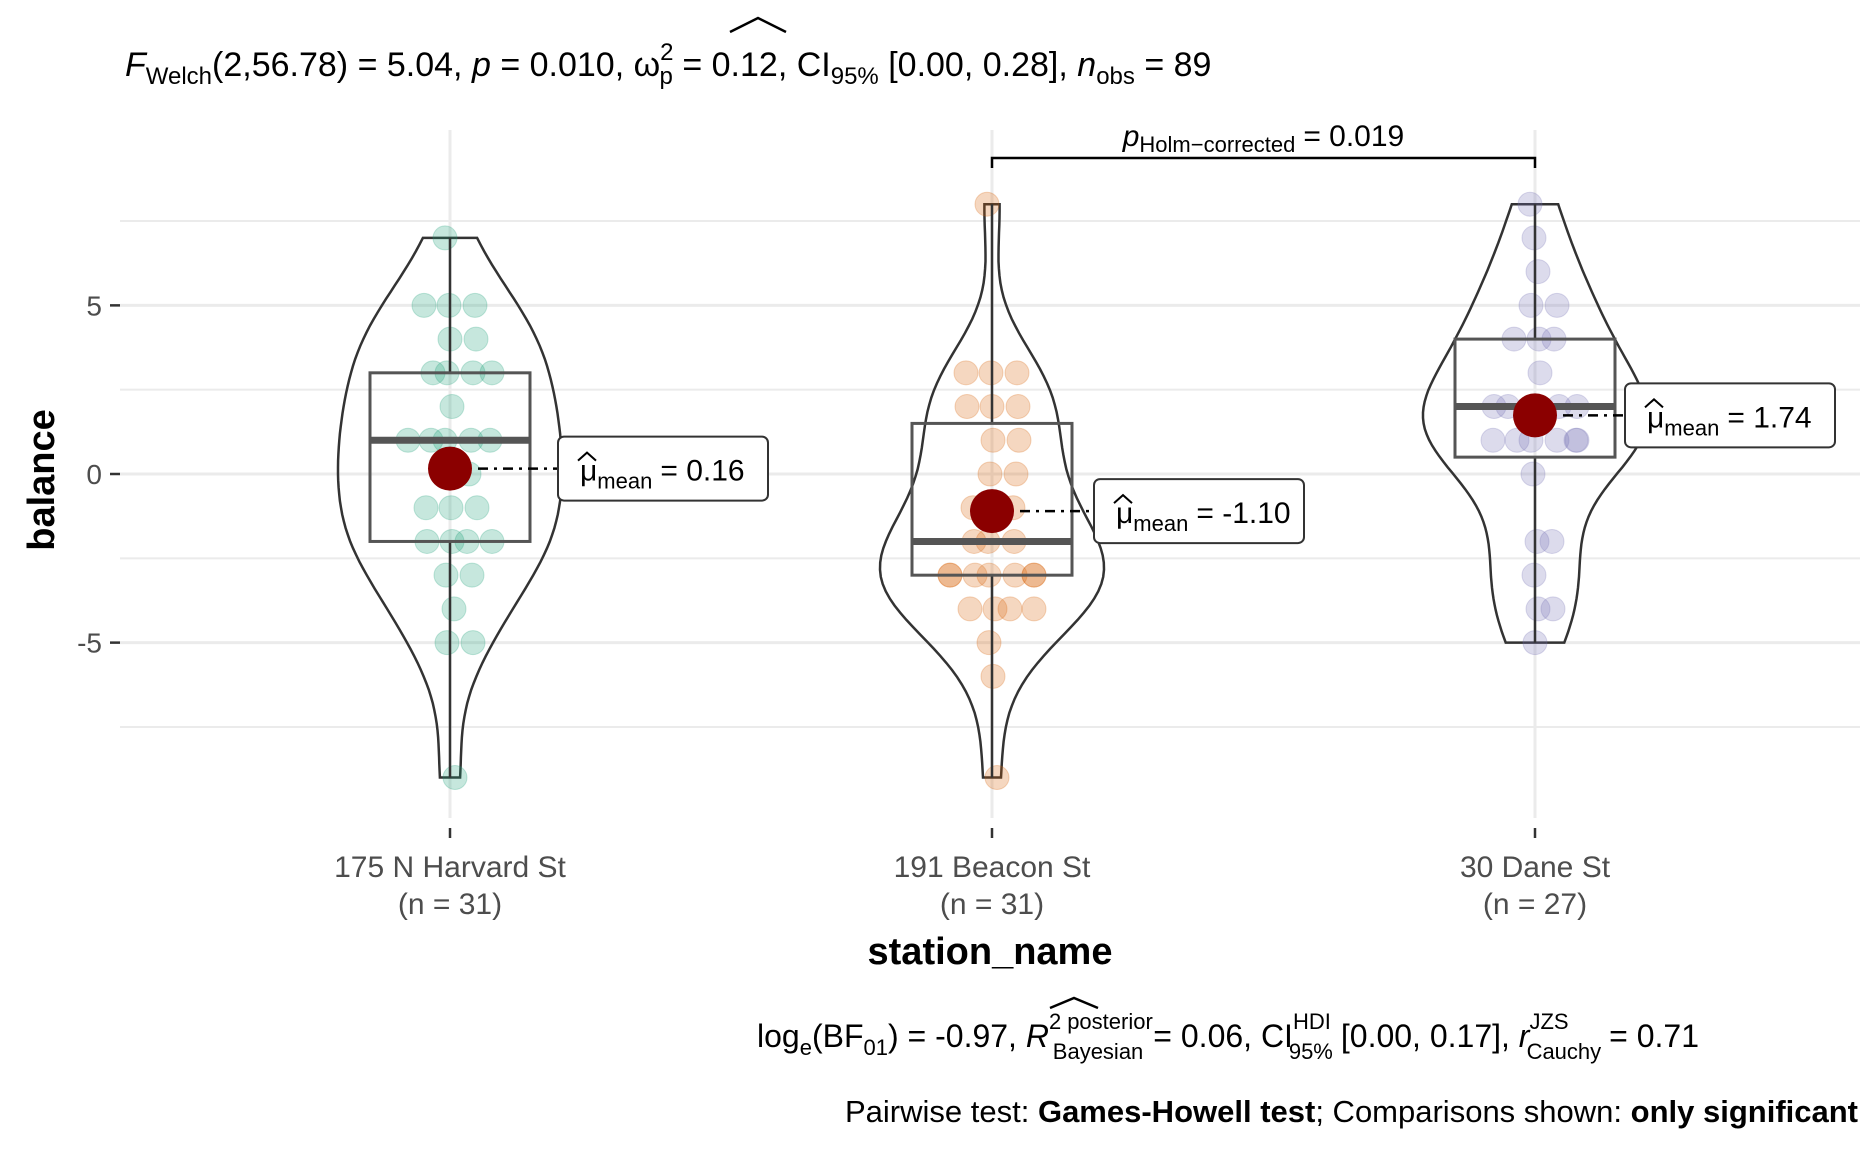  Describe the element at coordinates (1263, 162) in the screenshot. I see `significance-bracket` at that location.